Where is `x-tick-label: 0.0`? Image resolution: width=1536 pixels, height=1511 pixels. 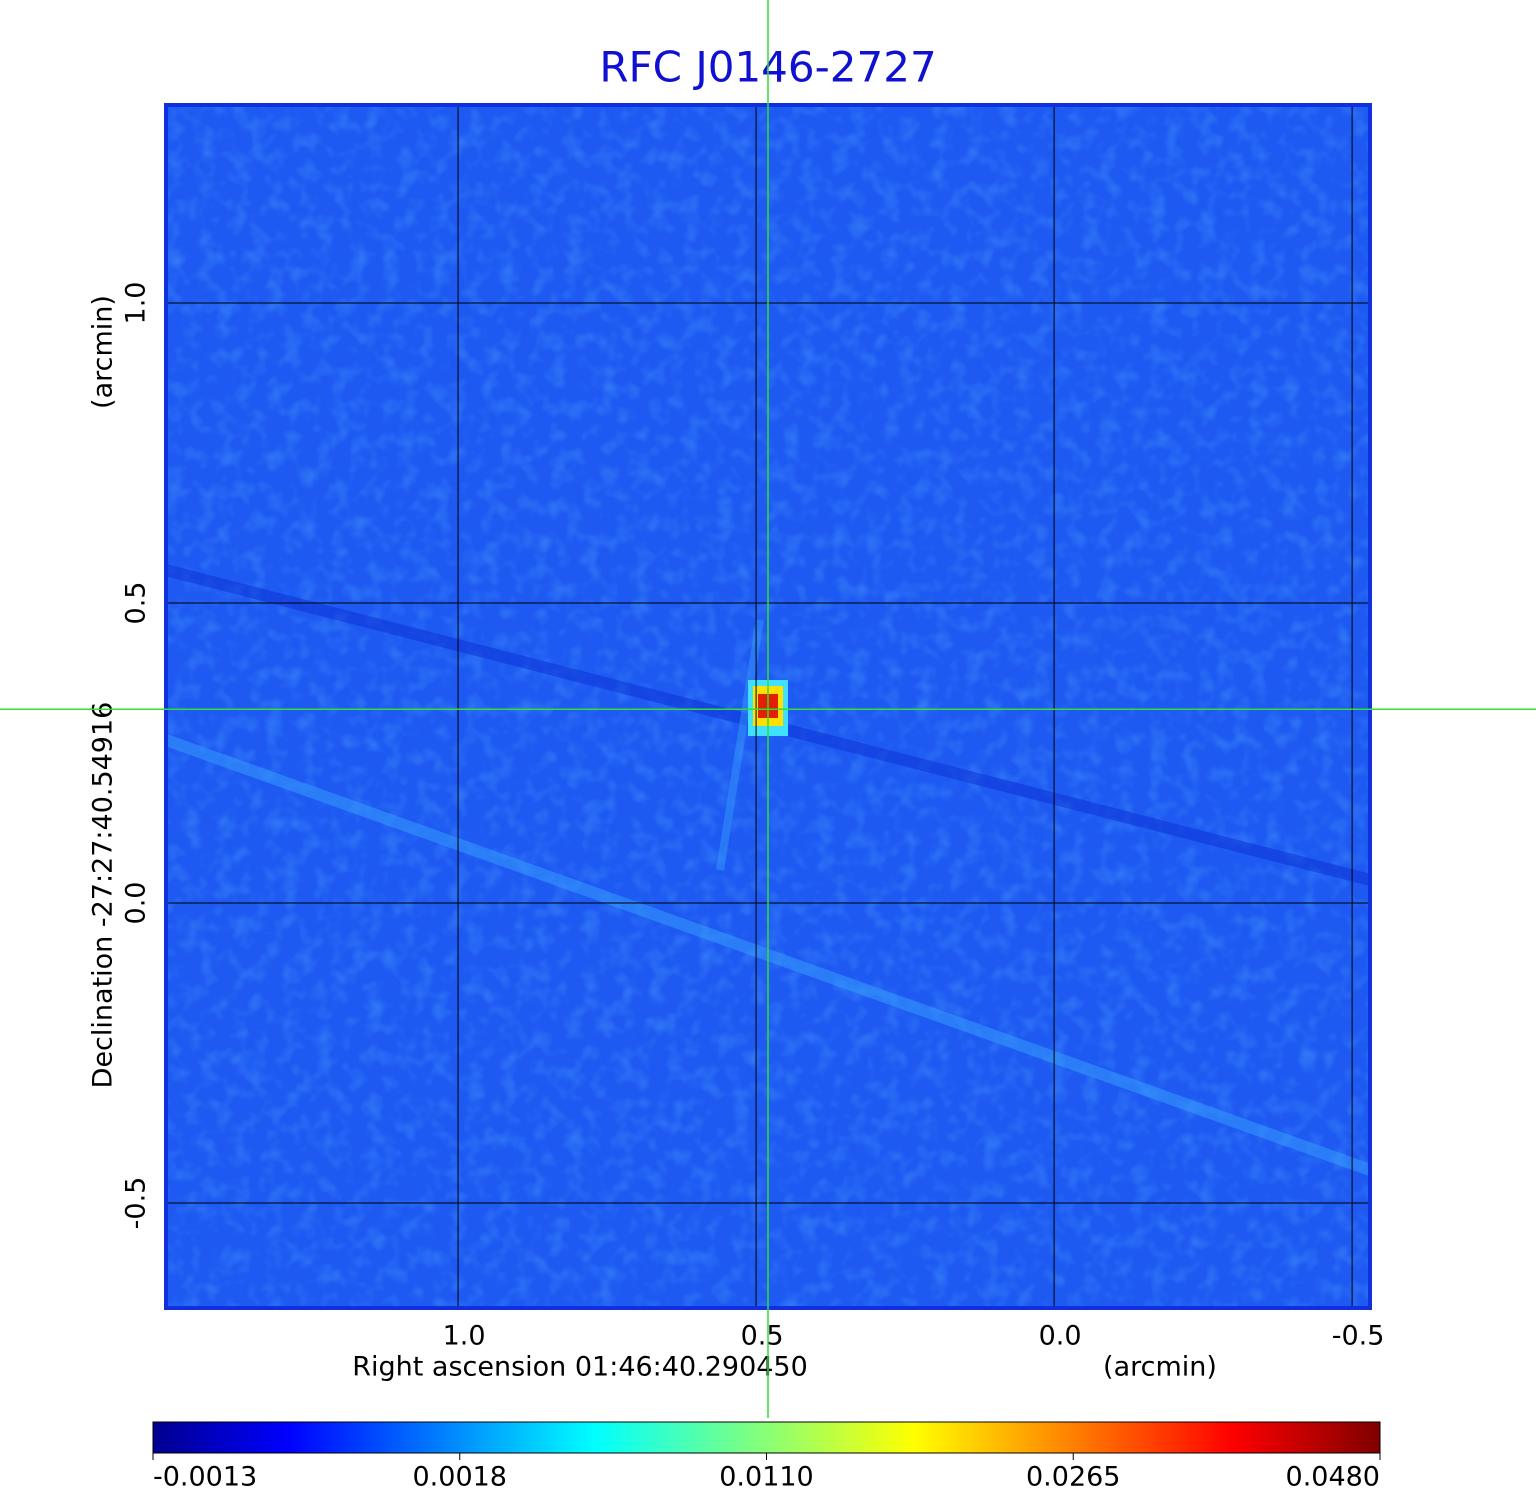
x-tick-label: 0.0 is located at coordinates (1060, 1336).